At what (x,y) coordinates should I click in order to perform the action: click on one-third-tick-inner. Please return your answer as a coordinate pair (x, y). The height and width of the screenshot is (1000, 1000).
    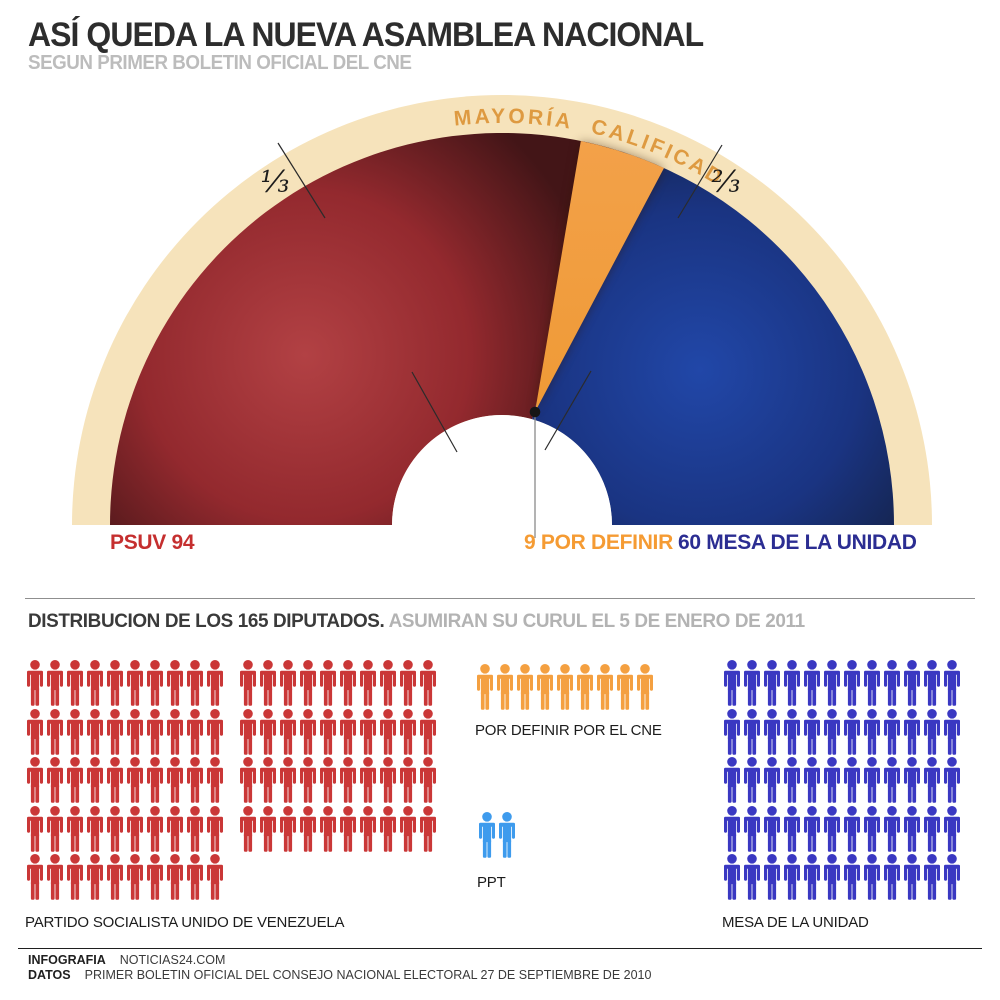
    Looking at the image, I should click on (434, 412).